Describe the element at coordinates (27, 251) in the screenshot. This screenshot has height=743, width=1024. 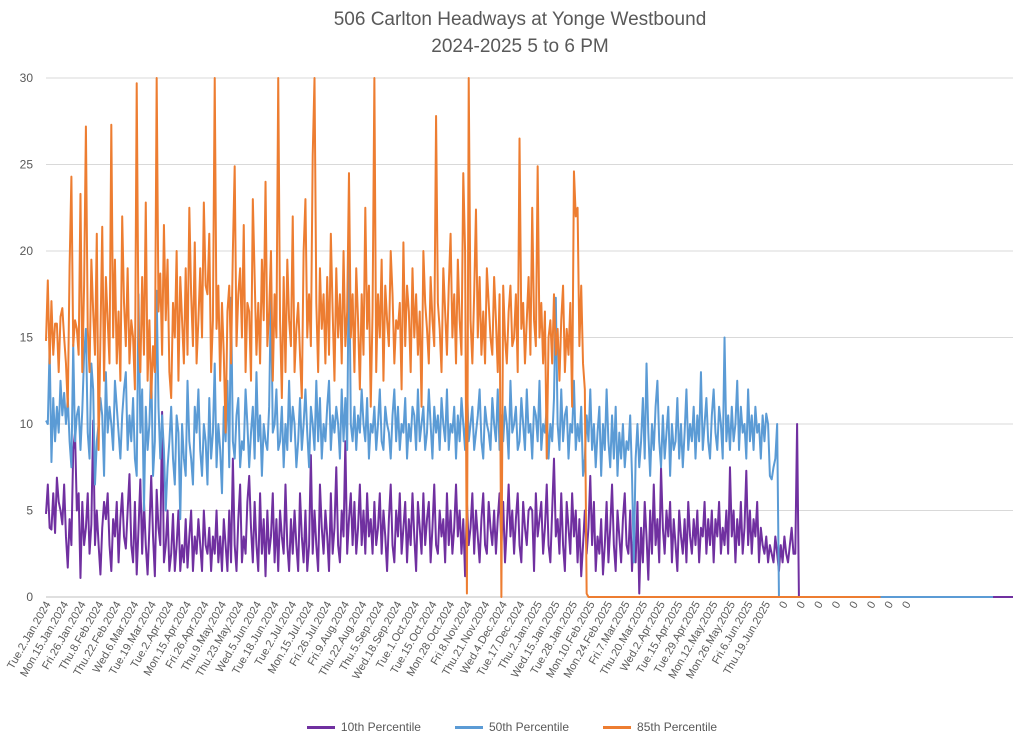
I see `y-tick-label: 20` at that location.